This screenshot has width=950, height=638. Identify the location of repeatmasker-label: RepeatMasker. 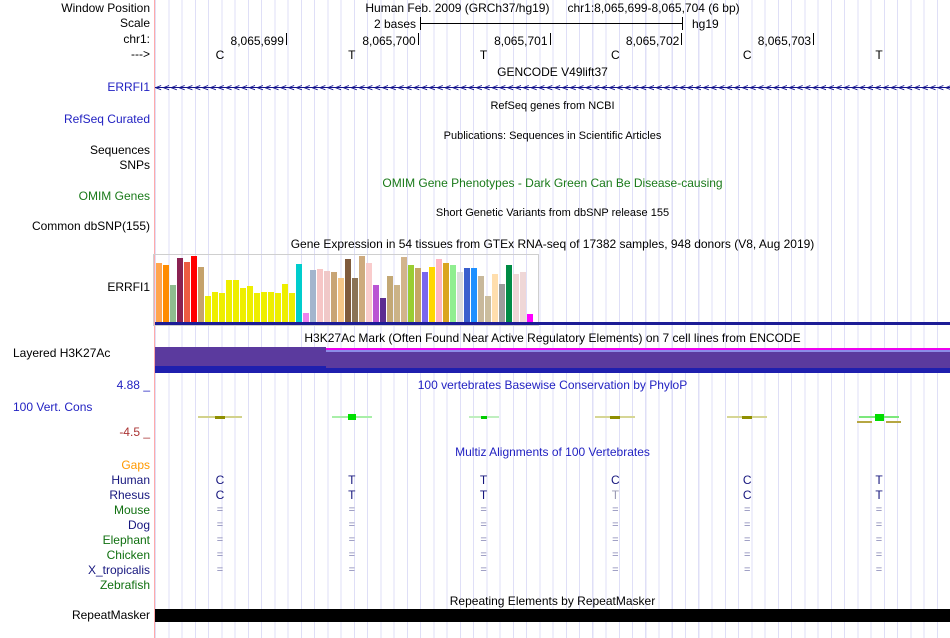
(110, 615).